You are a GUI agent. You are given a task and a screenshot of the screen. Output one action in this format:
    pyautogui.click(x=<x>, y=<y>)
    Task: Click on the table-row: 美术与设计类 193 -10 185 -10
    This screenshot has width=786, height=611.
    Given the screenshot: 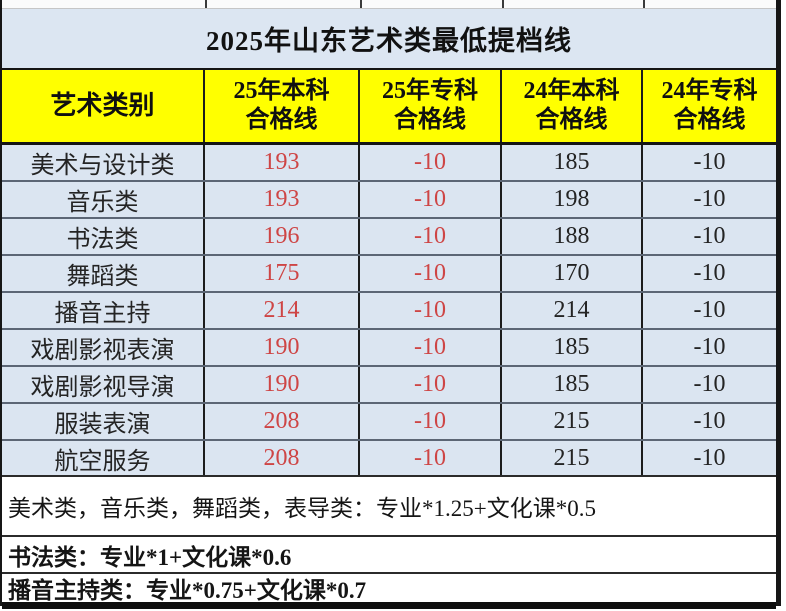 What is the action you would take?
    pyautogui.click(x=389, y=163)
    